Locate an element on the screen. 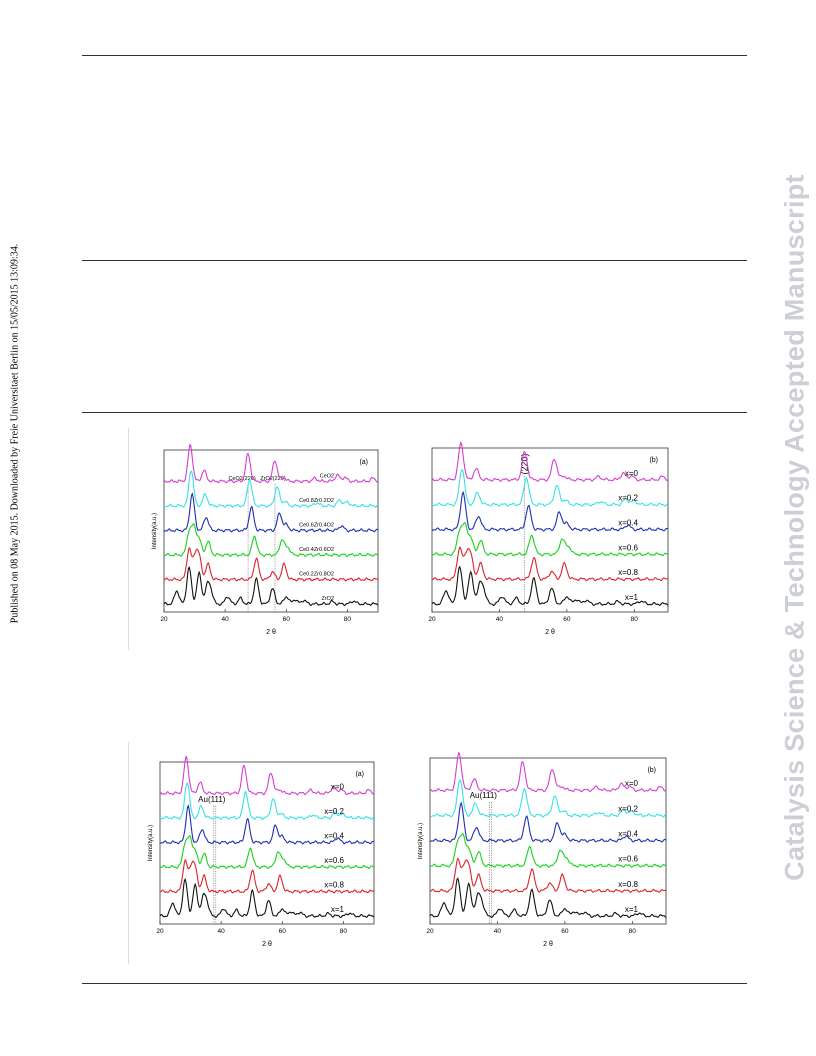 This screenshot has width=816, height=1056. peak-annotation: CeO2(220) is located at coordinates (241, 479).